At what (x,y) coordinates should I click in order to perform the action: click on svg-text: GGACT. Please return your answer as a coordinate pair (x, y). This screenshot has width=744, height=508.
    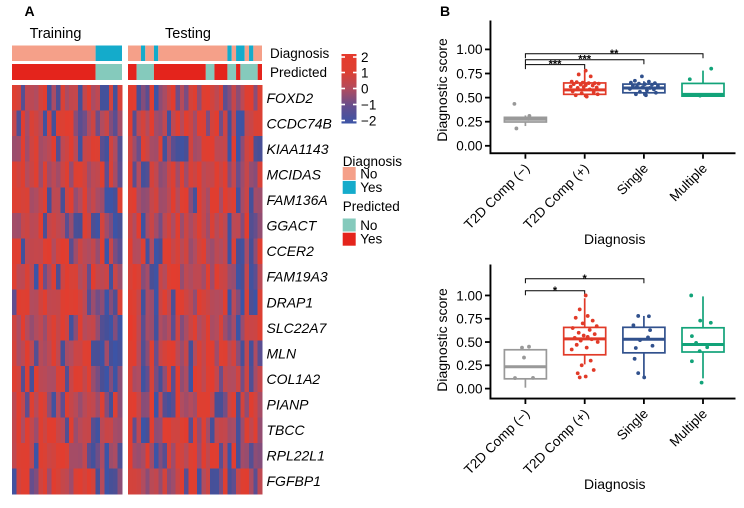
    Looking at the image, I should click on (292, 226).